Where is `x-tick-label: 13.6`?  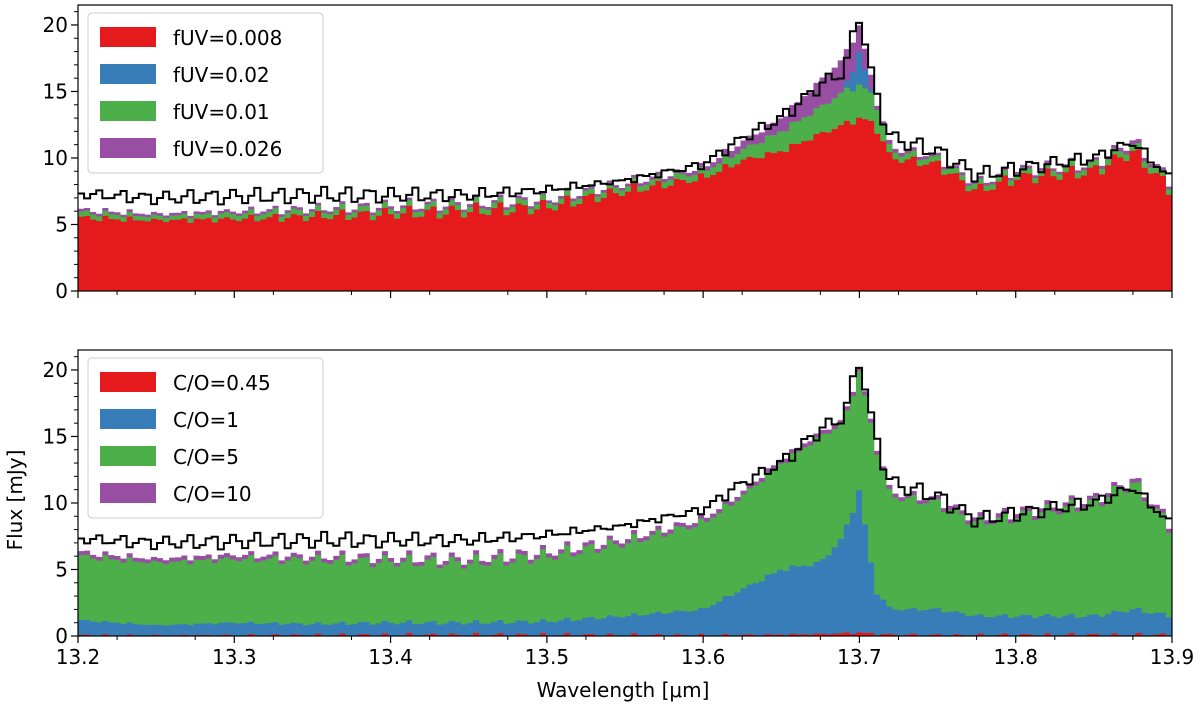
x-tick-label: 13.6 is located at coordinates (703, 657).